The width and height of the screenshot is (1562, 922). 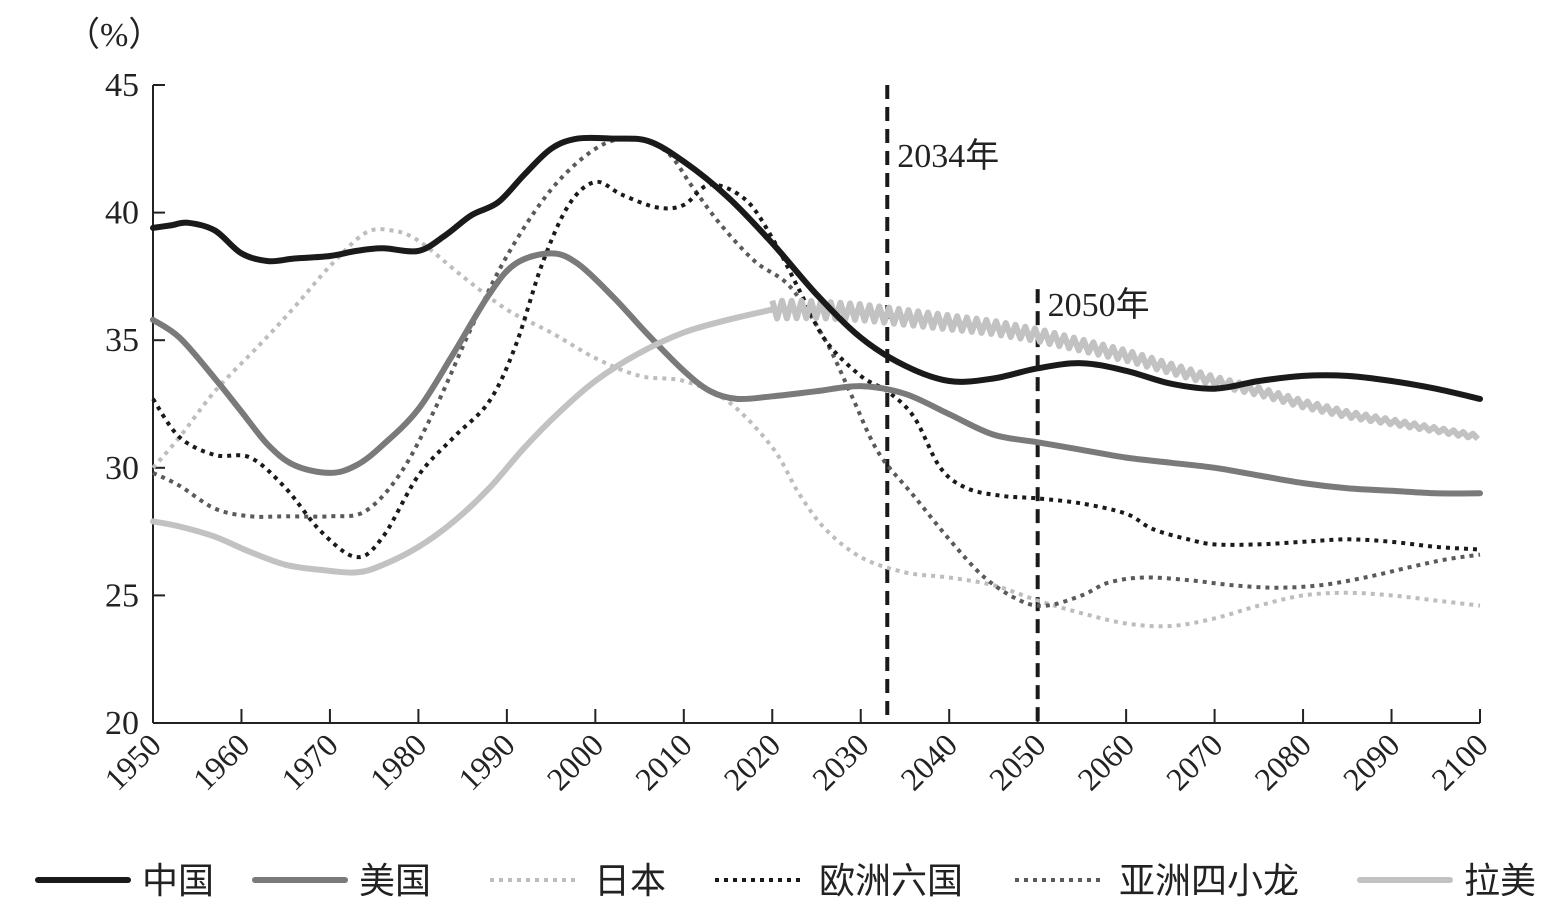 I want to click on y-tick-label: 20, so click(x=122, y=723).